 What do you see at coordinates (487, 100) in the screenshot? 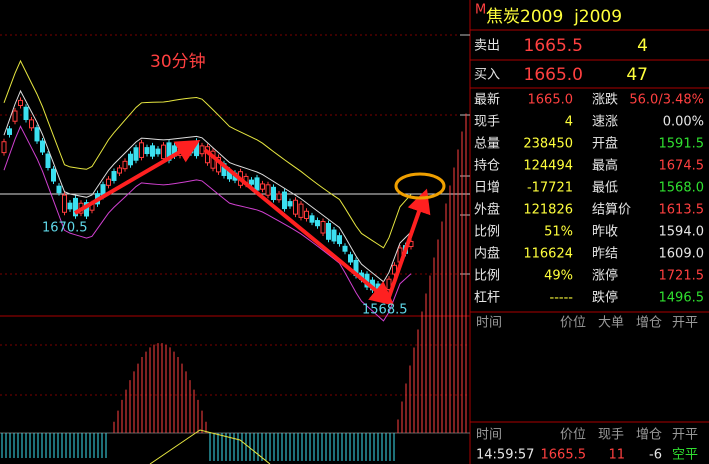
I see `quote-label: 最新` at bounding box center [487, 100].